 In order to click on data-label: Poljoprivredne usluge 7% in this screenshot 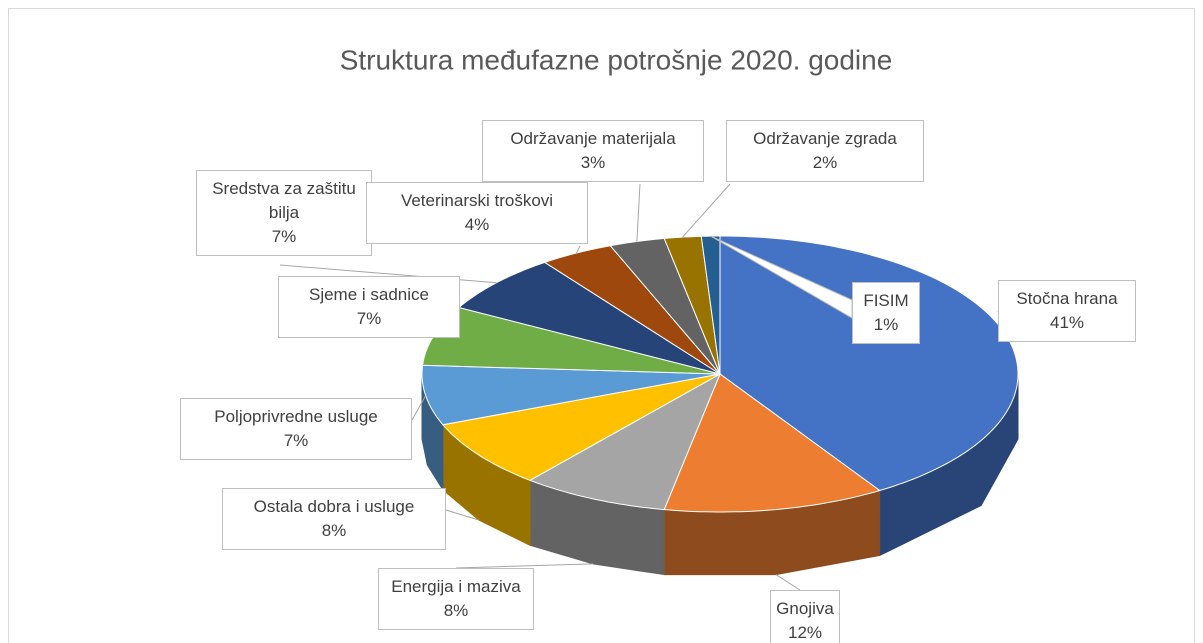, I will do `click(296, 429)`.